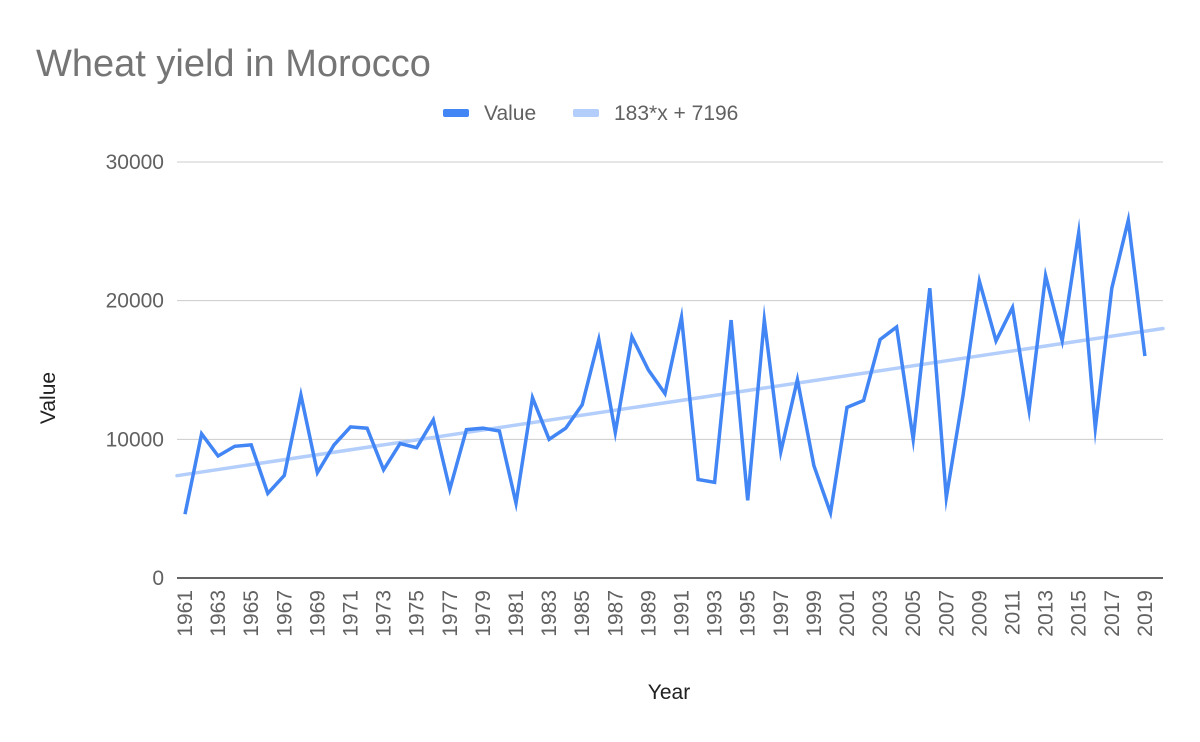 This screenshot has width=1200, height=742. I want to click on x-tick-label: 1983, so click(549, 613).